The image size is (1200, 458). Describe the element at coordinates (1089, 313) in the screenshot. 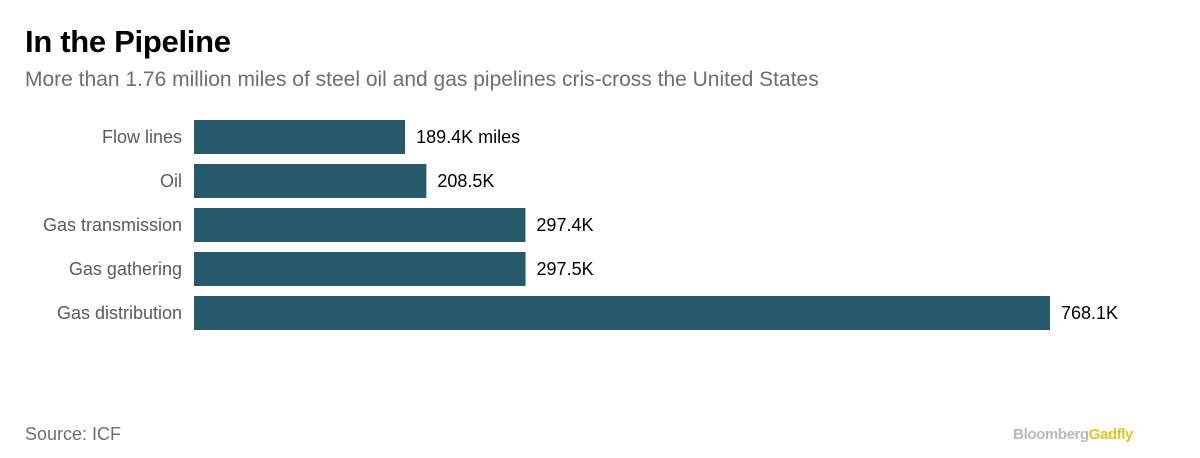

I see `value-label: 768.1K` at that location.